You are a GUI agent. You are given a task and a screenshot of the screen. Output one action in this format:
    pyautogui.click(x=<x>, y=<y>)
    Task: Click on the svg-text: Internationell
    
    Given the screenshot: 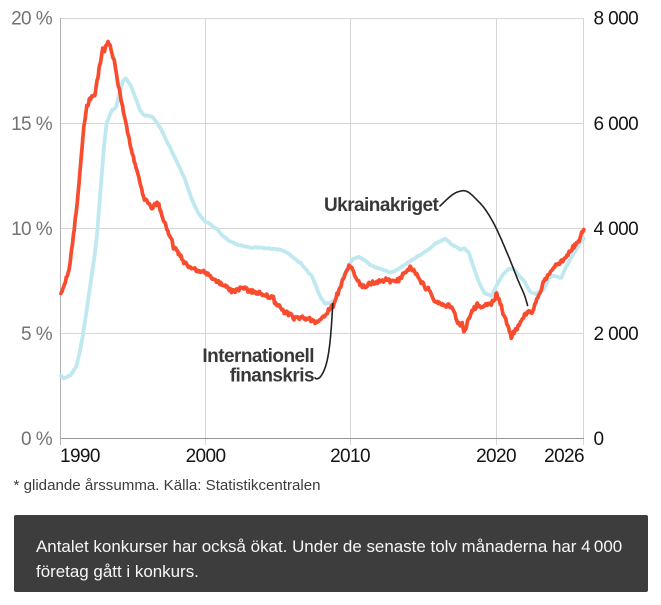 What is the action you would take?
    pyautogui.click(x=258, y=356)
    